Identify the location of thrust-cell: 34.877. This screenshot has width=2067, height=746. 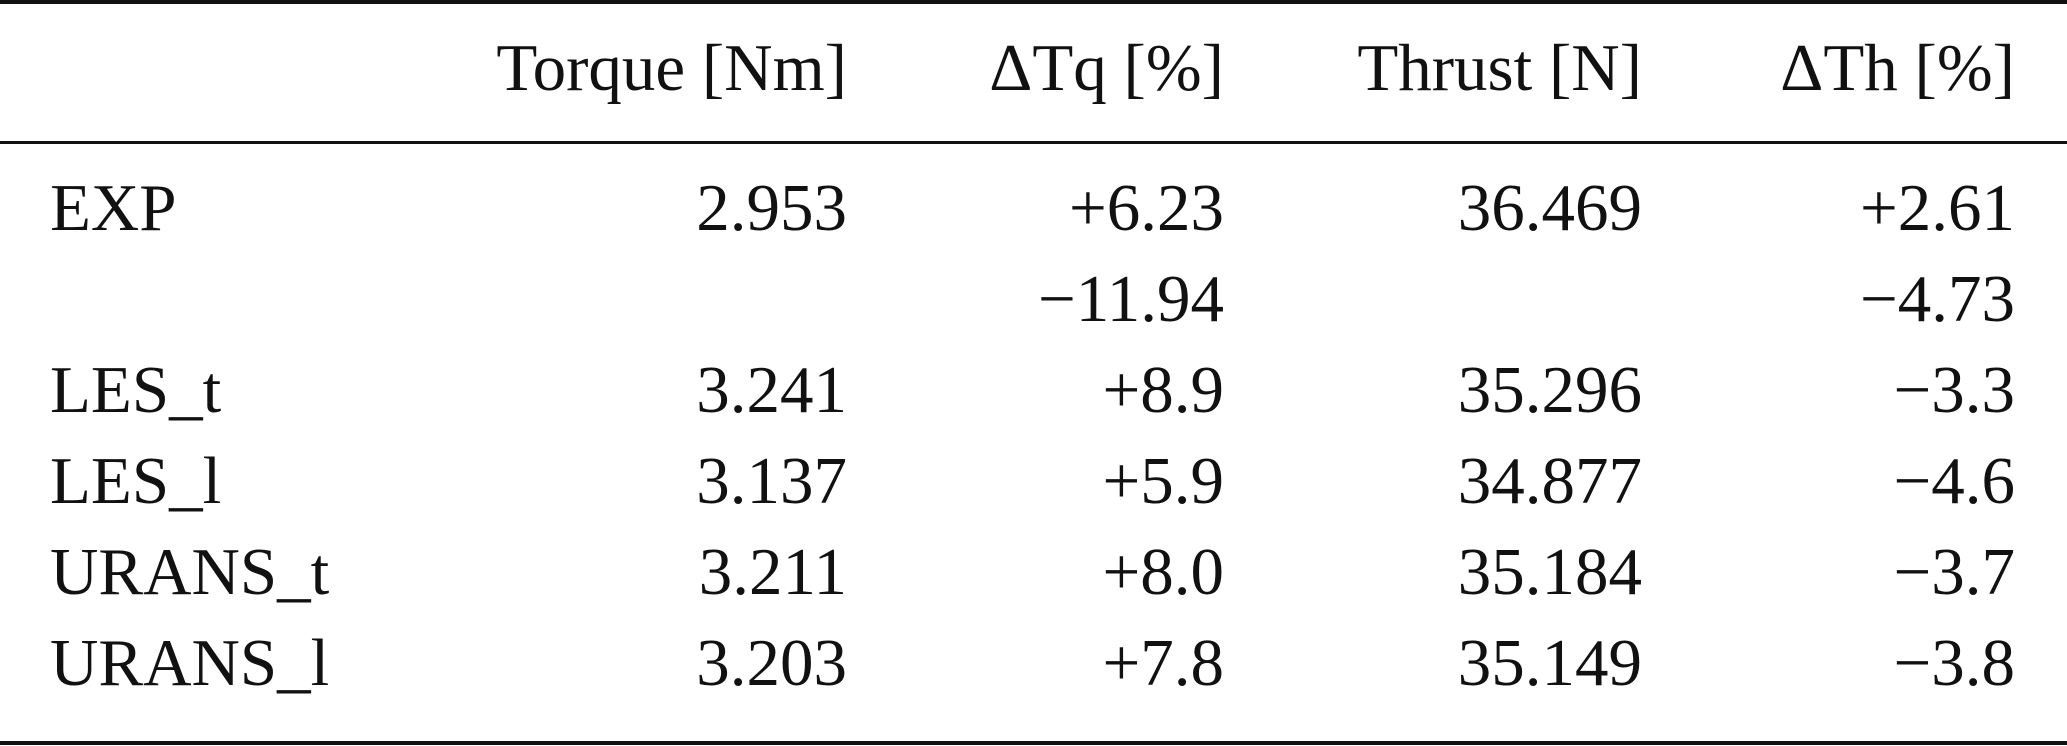
(1549, 481).